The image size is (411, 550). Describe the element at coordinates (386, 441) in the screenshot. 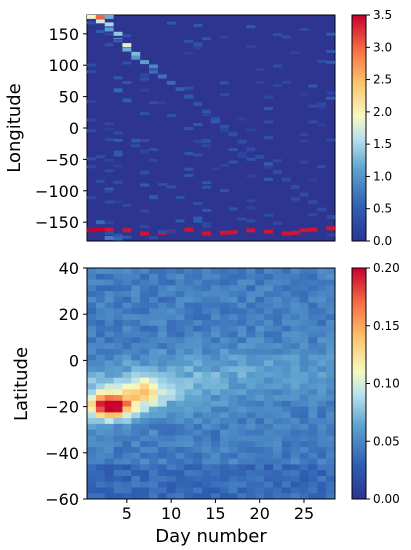

I see `colorbar-tick-label: 0.05` at that location.